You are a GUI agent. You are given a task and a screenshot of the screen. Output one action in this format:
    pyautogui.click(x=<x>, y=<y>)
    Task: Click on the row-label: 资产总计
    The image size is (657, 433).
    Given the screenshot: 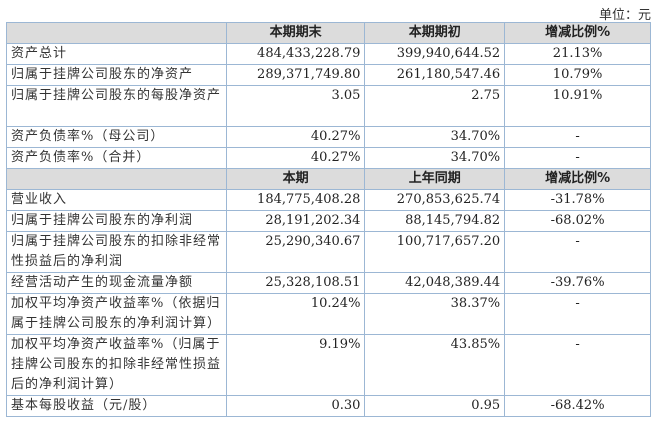 What is the action you would take?
    pyautogui.click(x=116, y=54)
    